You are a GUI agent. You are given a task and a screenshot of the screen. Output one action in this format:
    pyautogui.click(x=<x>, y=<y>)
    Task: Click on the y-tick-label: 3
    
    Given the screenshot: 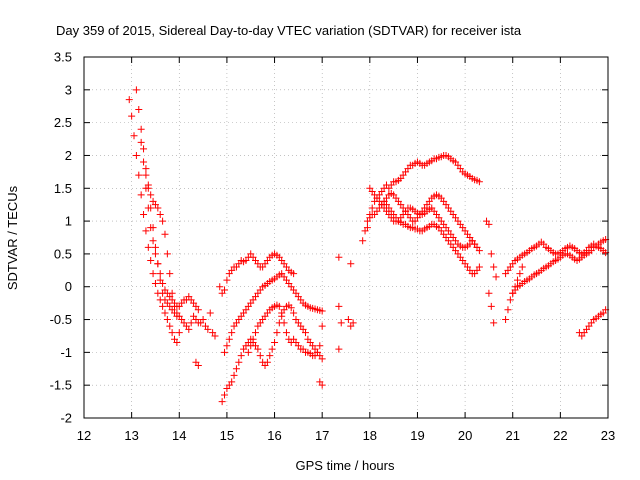 What is the action you would take?
    pyautogui.click(x=68, y=89)
    